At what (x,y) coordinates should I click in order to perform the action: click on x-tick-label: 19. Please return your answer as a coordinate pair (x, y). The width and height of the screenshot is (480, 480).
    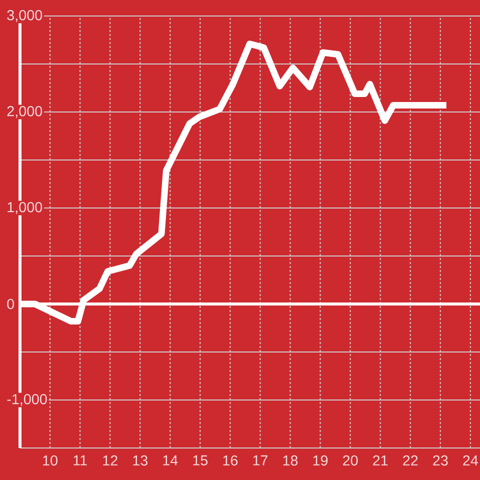
    Looking at the image, I should click on (320, 460).